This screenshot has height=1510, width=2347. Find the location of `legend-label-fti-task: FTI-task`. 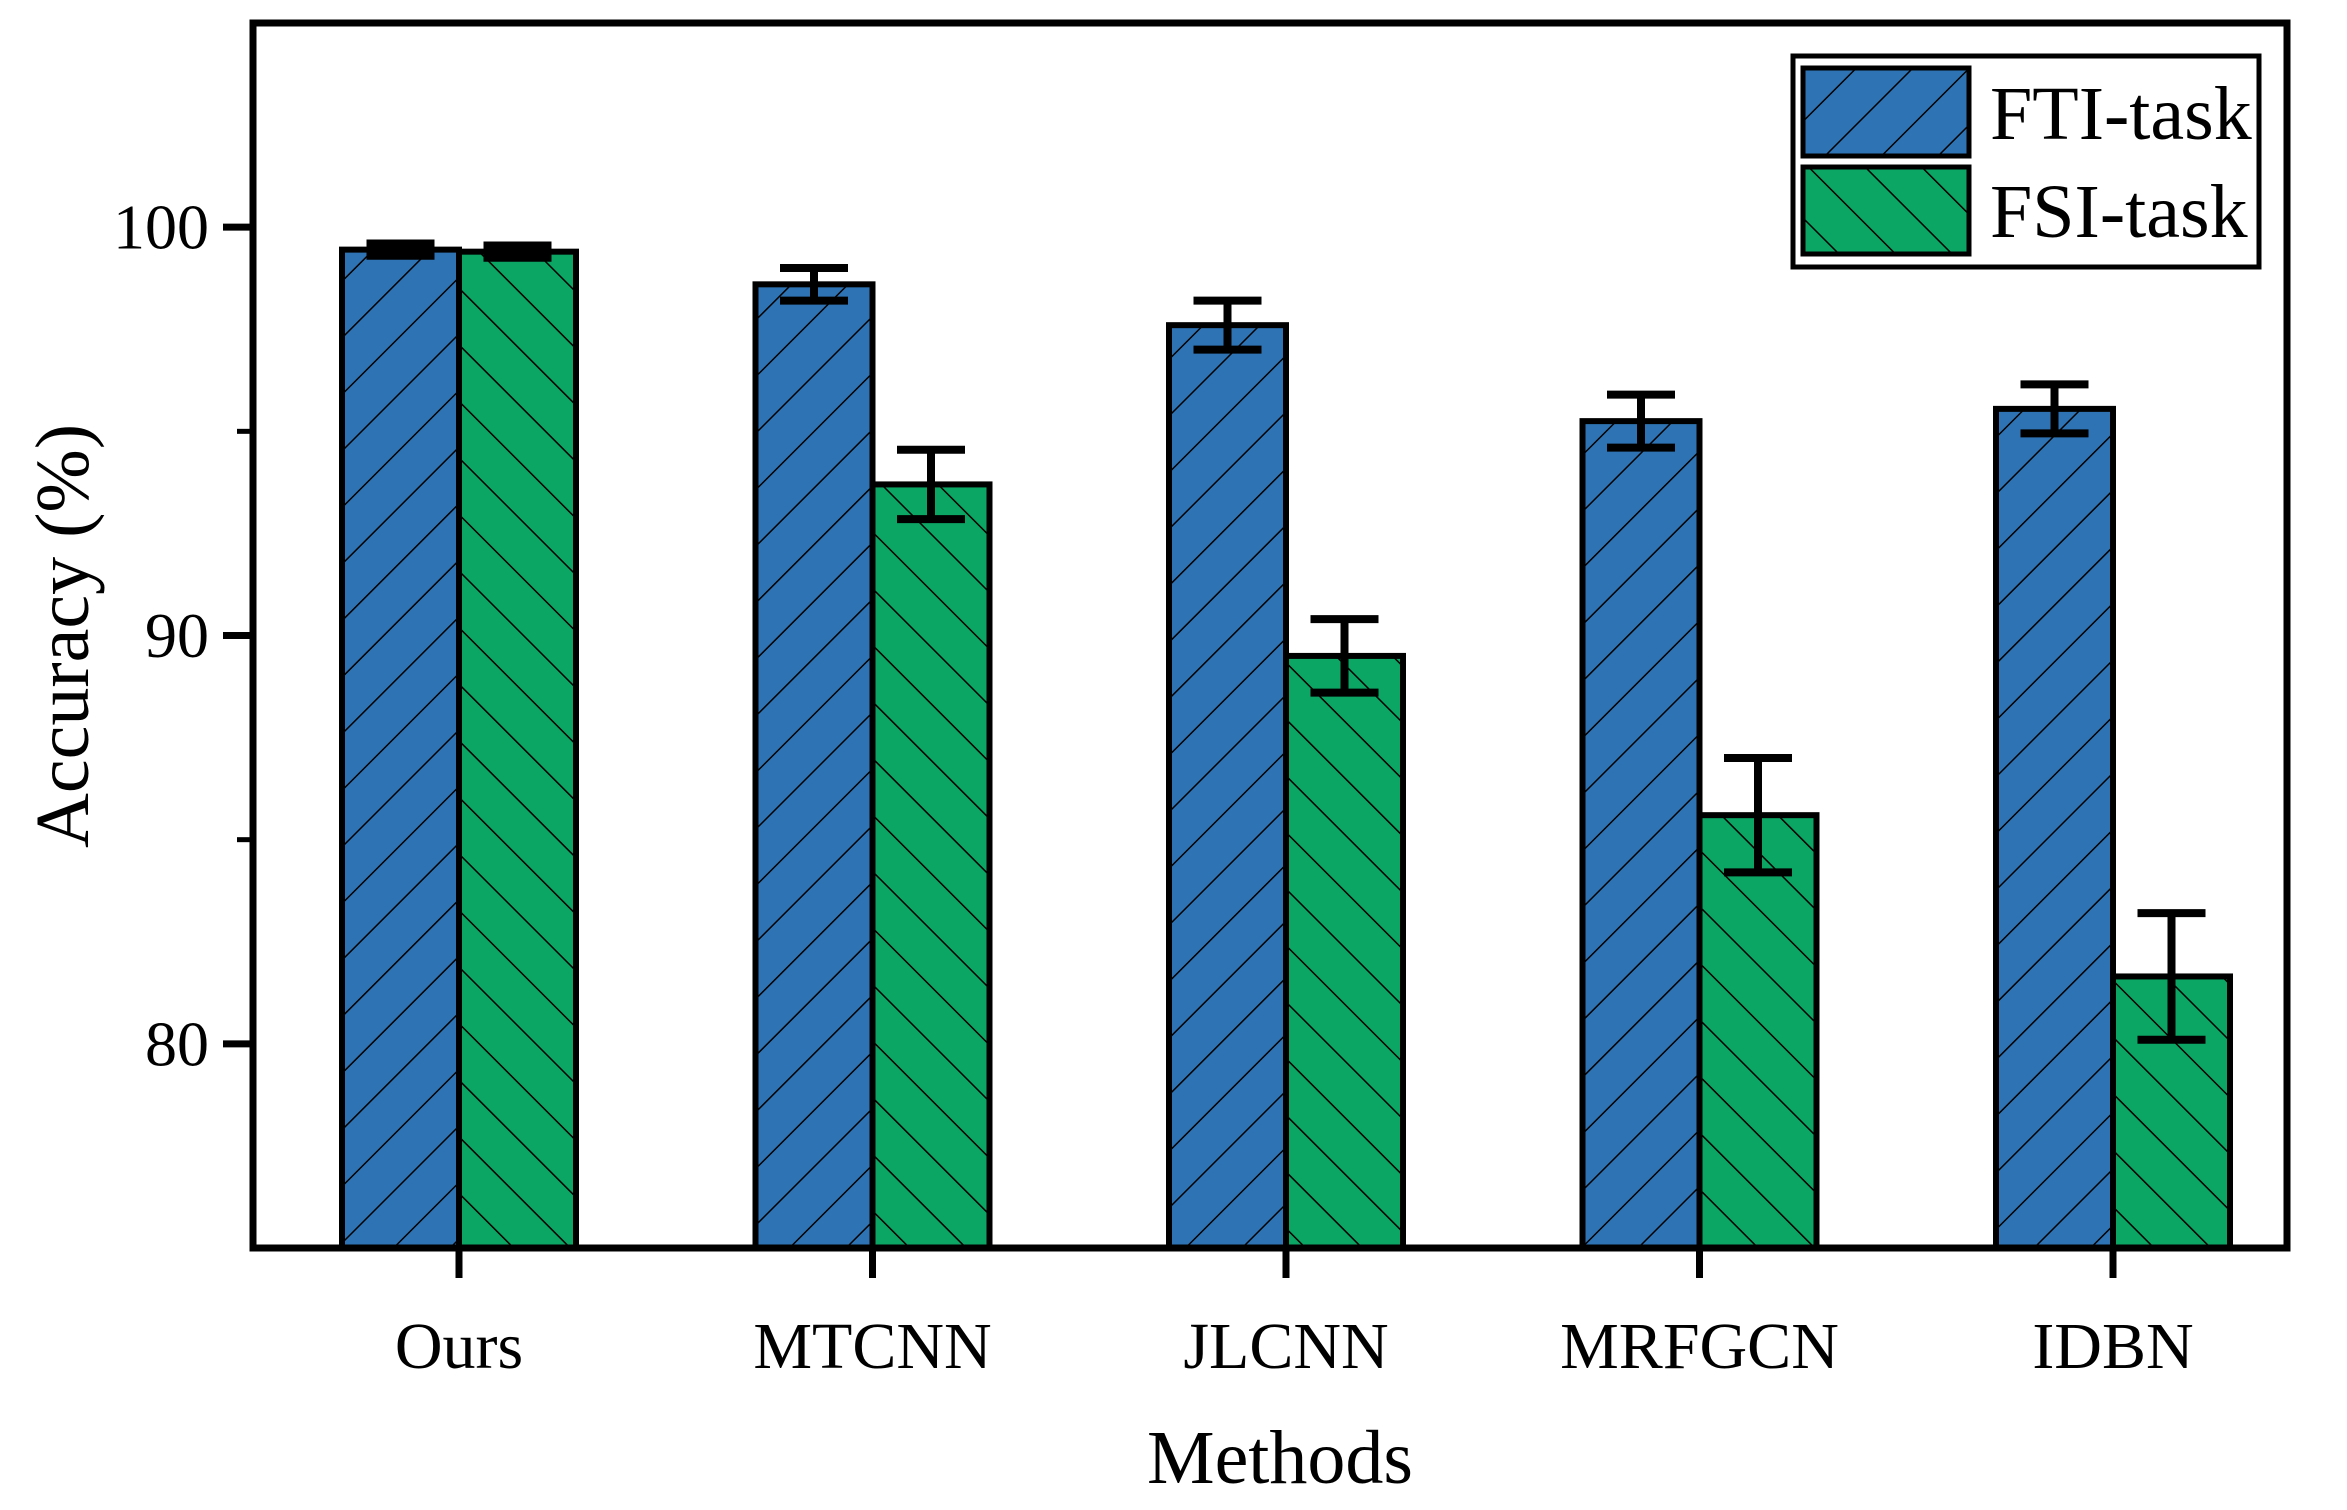

legend-label-fti-task: FTI-task is located at coordinates (2121, 114).